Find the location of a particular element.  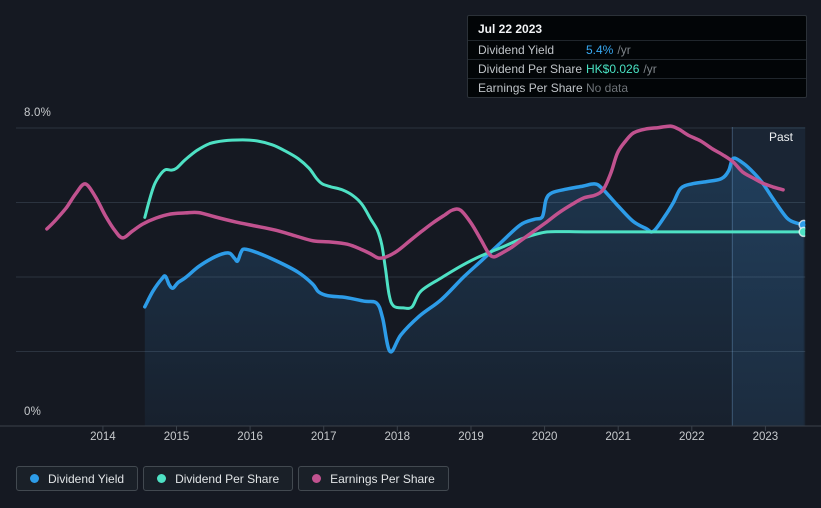

tooltip-value-dividend-per-share: HK$0.026 is located at coordinates (613, 69).